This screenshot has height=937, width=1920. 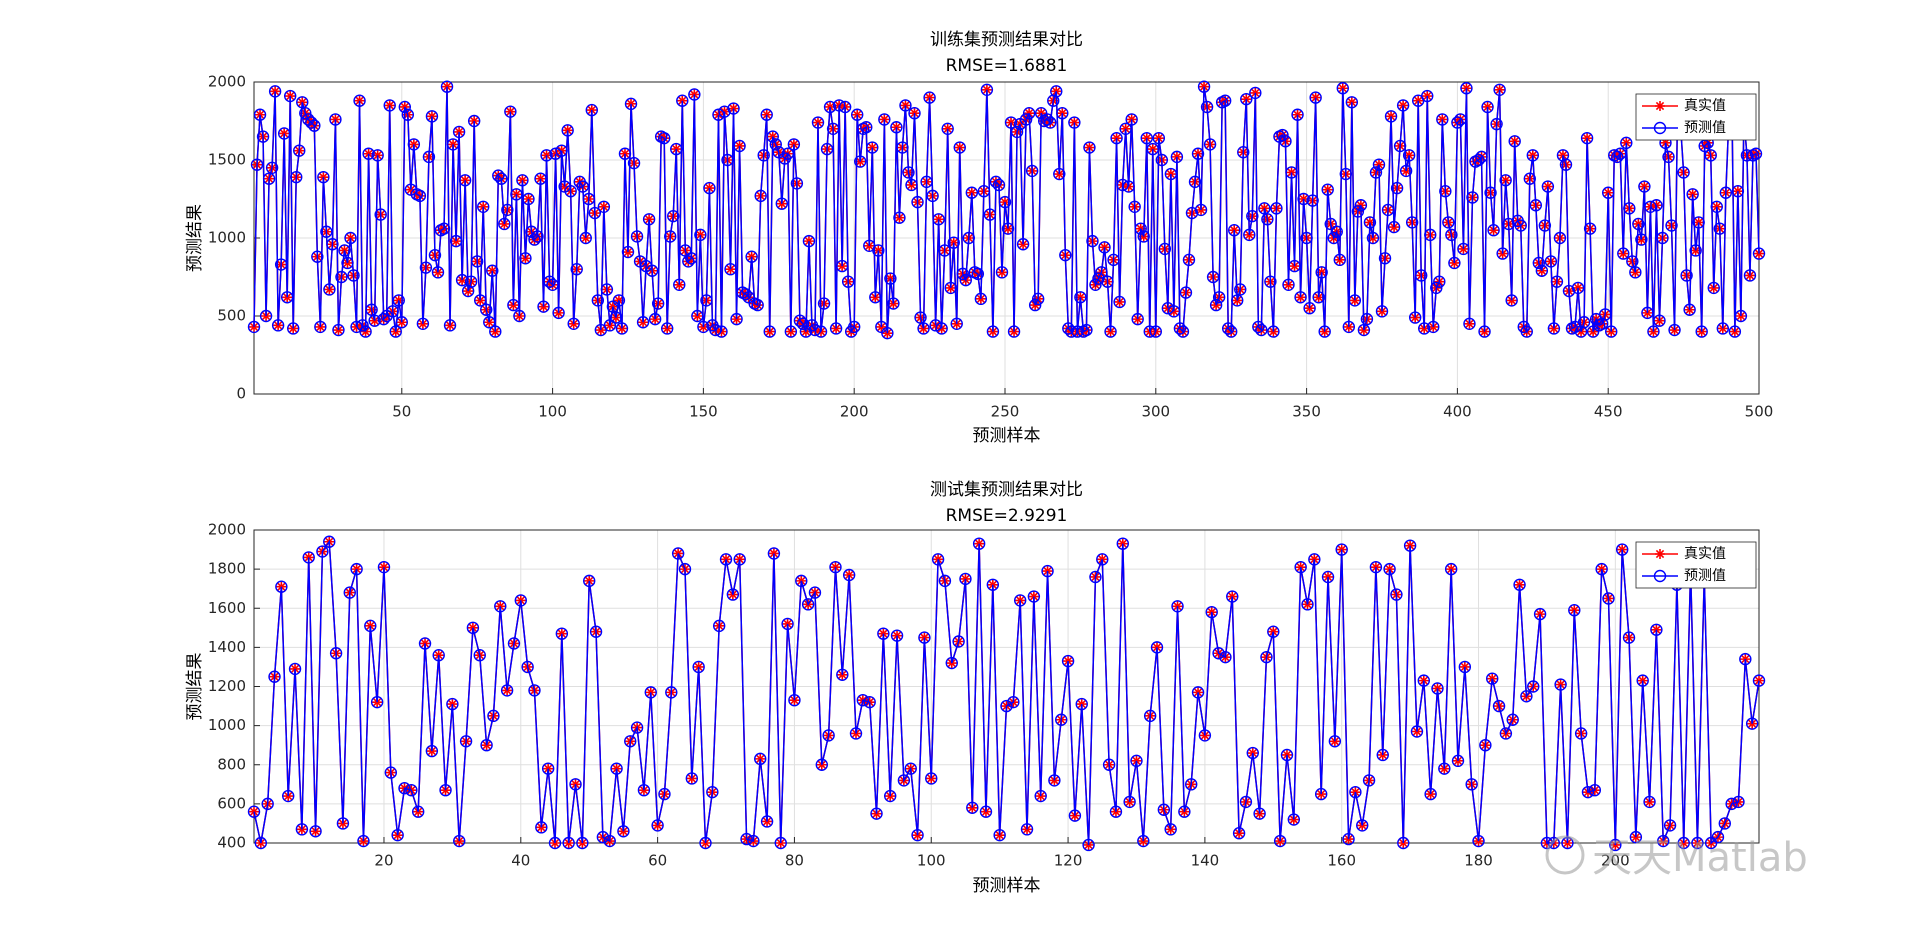 I want to click on x-tick-label: 40, so click(x=520, y=861).